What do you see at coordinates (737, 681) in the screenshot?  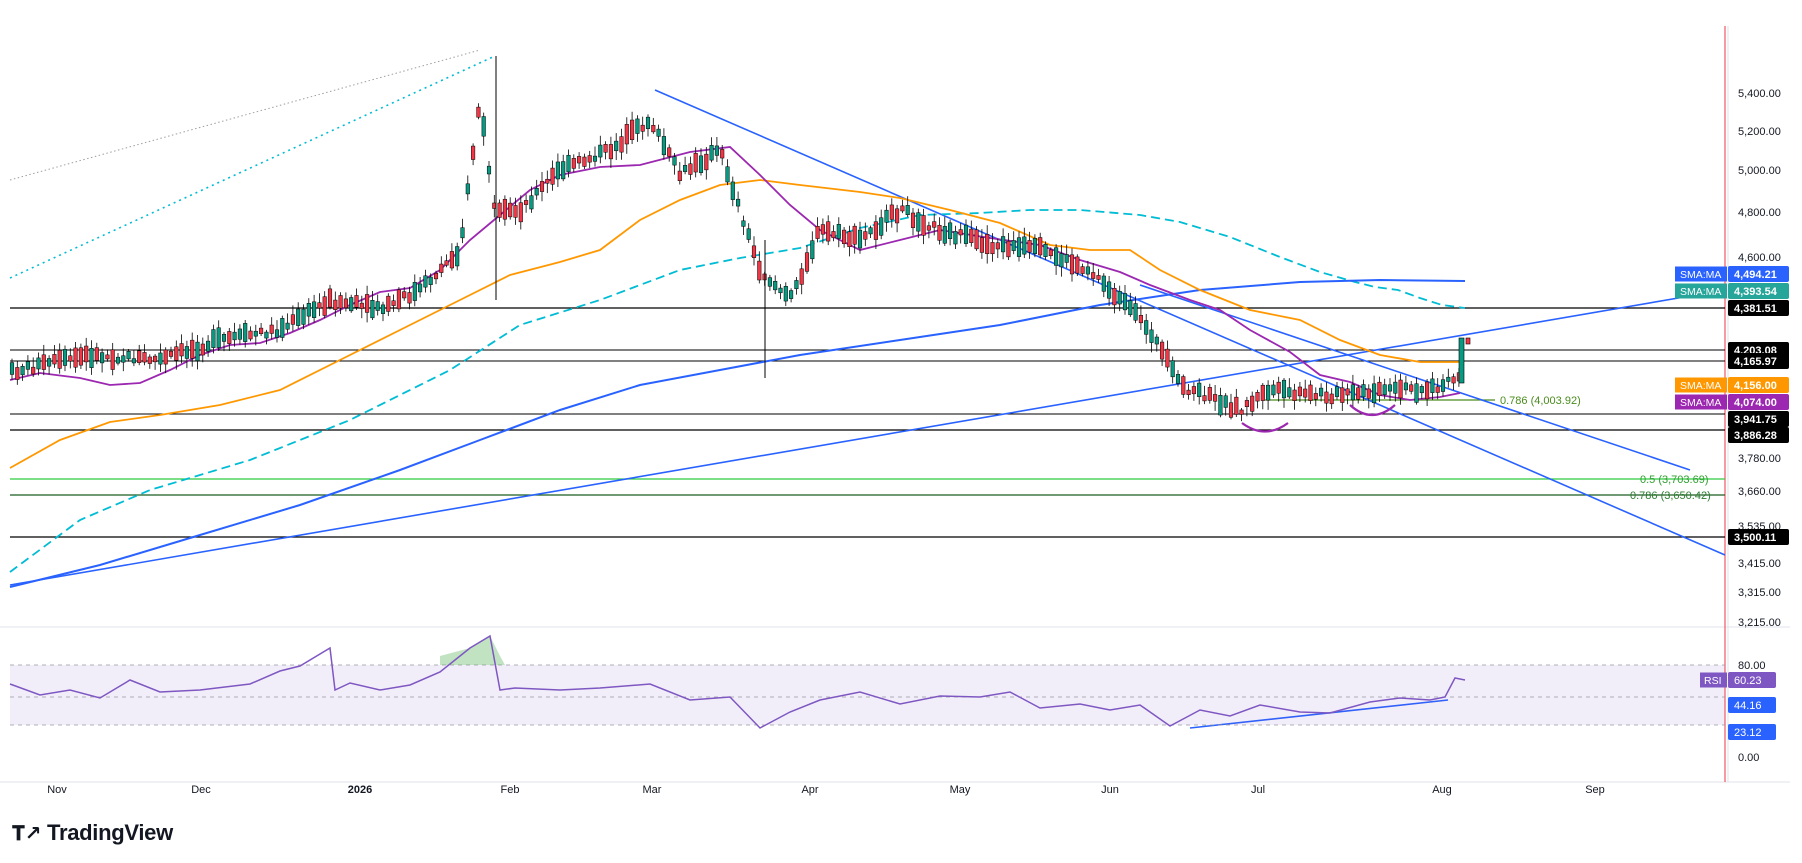 I see `rsi-line` at bounding box center [737, 681].